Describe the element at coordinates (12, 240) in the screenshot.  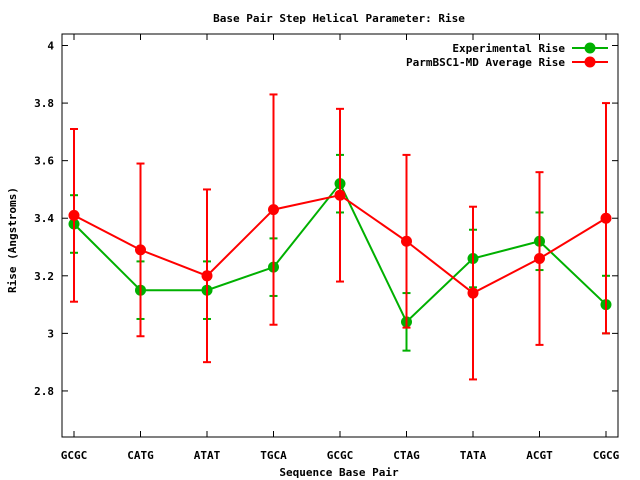
I see `y-axis-label: Rise (Angstroms)` at that location.